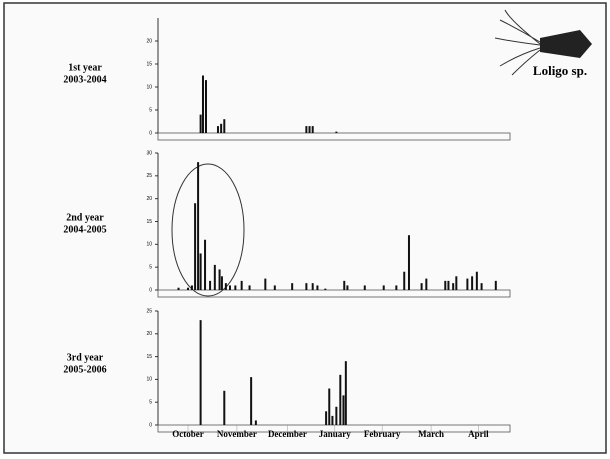 The image size is (610, 459). I want to click on panel-title: 3rd year, so click(85, 357).